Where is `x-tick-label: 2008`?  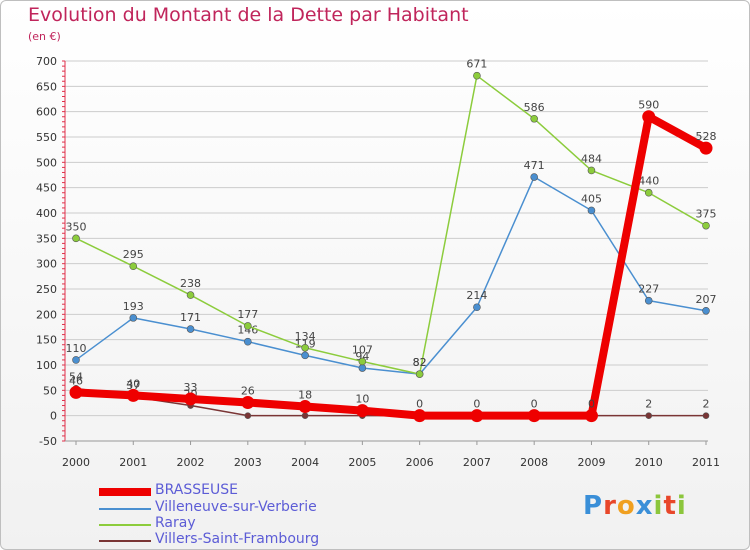 x-tick-label: 2008 is located at coordinates (534, 462).